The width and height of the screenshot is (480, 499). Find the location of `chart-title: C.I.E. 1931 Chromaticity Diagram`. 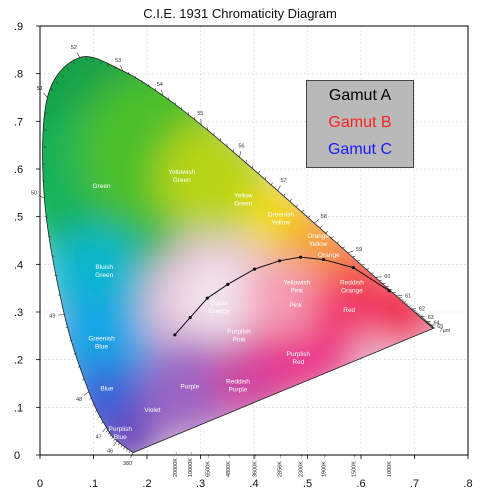

chart-title: C.I.E. 1931 Chromaticity Diagram is located at coordinates (240, 13).